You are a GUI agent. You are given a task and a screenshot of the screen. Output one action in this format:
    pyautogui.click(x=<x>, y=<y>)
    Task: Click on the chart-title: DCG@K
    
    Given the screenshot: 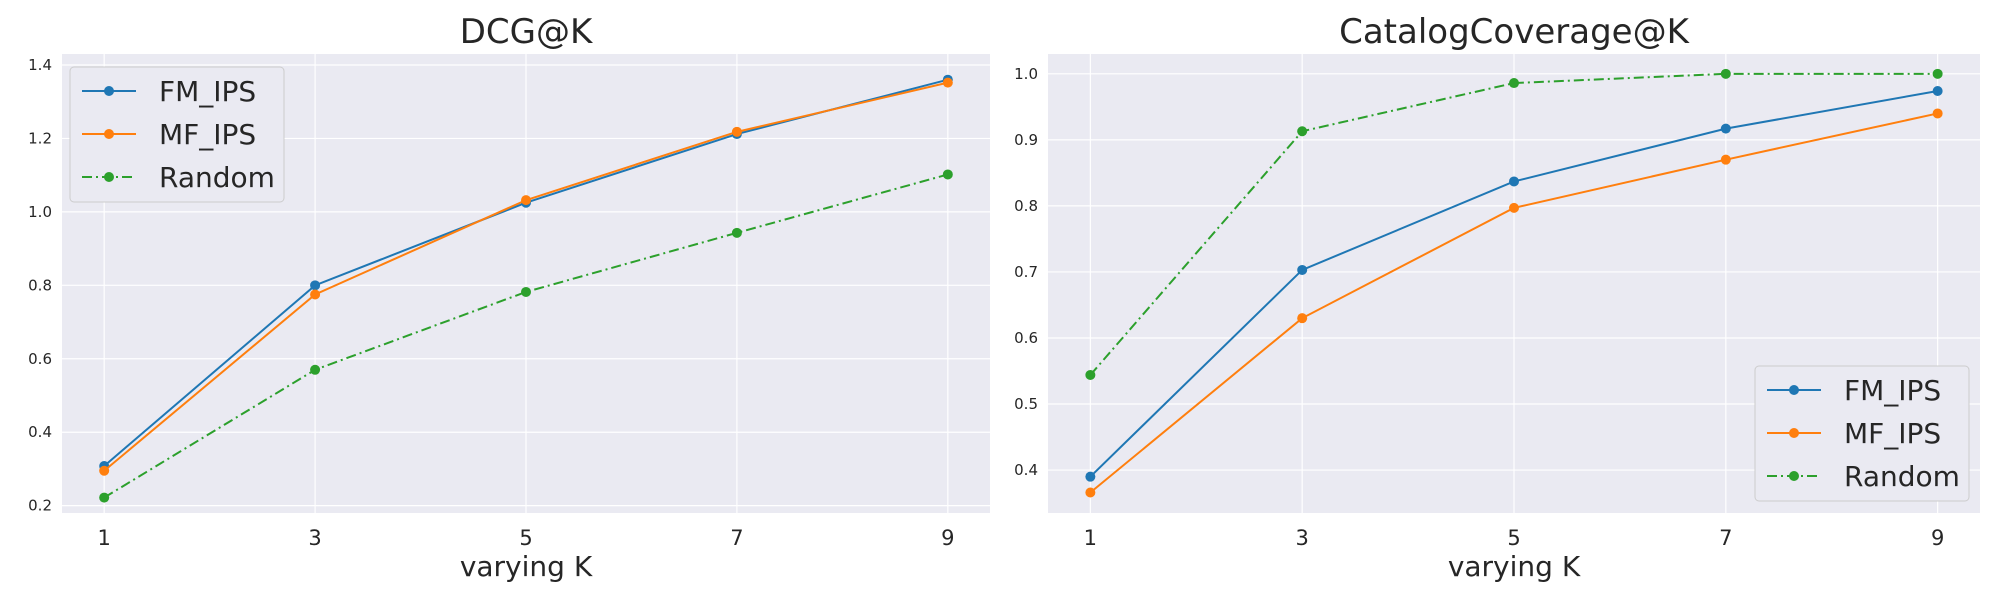 What is the action you would take?
    pyautogui.click(x=527, y=32)
    